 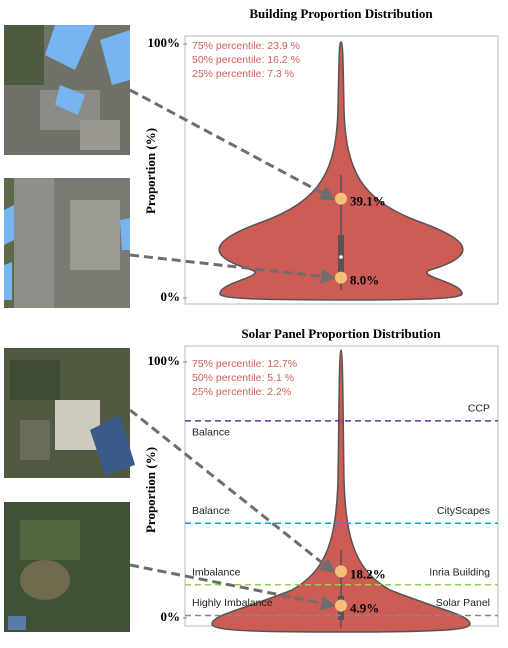 What do you see at coordinates (341, 254) in the screenshot?
I see `iqr-box` at bounding box center [341, 254].